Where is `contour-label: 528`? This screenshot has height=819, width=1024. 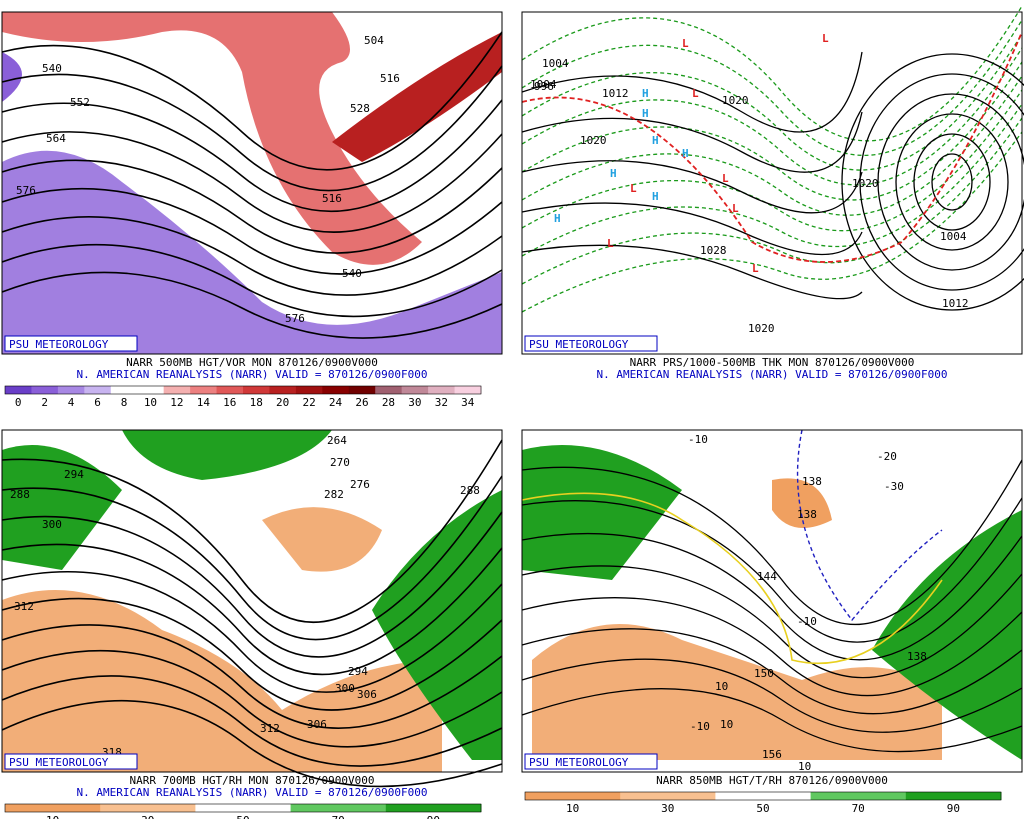 contour-label: 528 is located at coordinates (360, 108).